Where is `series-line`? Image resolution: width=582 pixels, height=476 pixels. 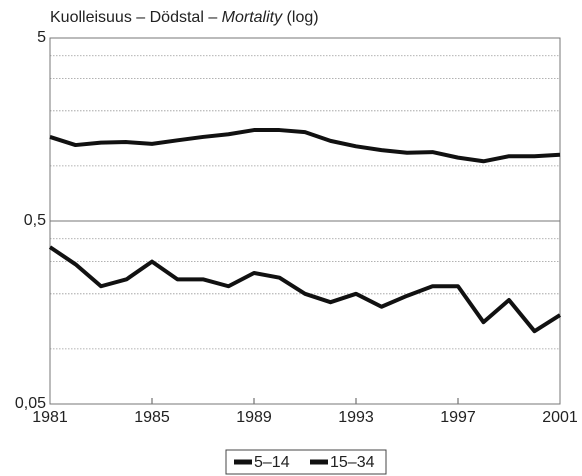
series-line is located at coordinates (305, 146).